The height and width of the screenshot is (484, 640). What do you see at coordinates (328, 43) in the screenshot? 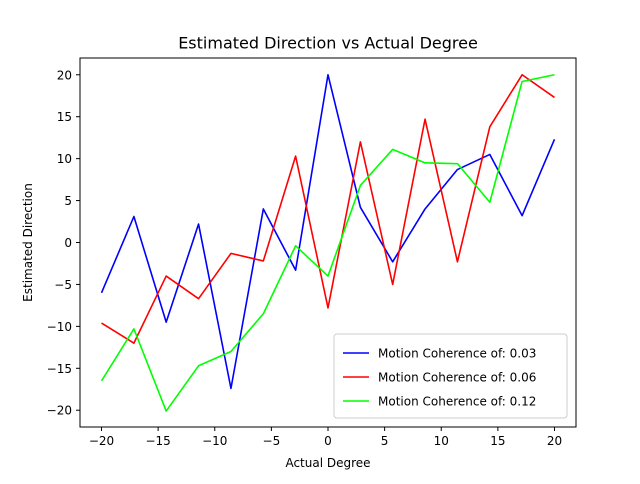
I see `chart-title: Estimated Direction vs Actual Degree` at bounding box center [328, 43].